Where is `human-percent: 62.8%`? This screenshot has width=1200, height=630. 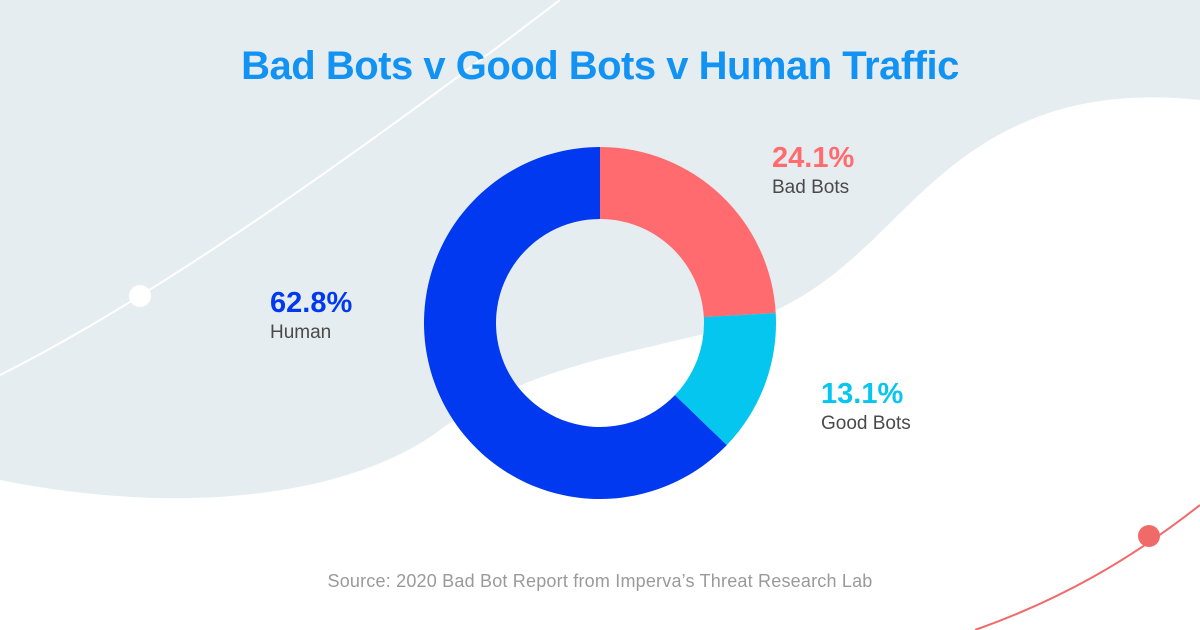
human-percent: 62.8% is located at coordinates (311, 303).